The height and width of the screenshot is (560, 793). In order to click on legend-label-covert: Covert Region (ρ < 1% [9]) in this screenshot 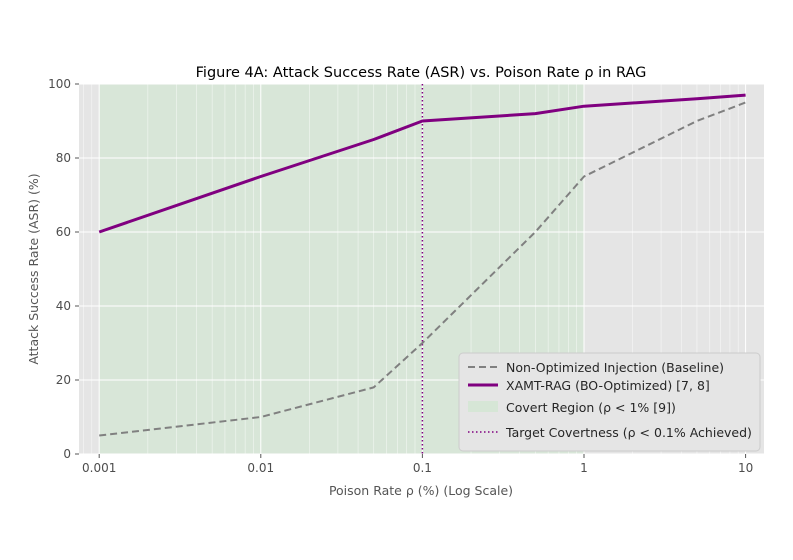, I will do `click(591, 407)`.